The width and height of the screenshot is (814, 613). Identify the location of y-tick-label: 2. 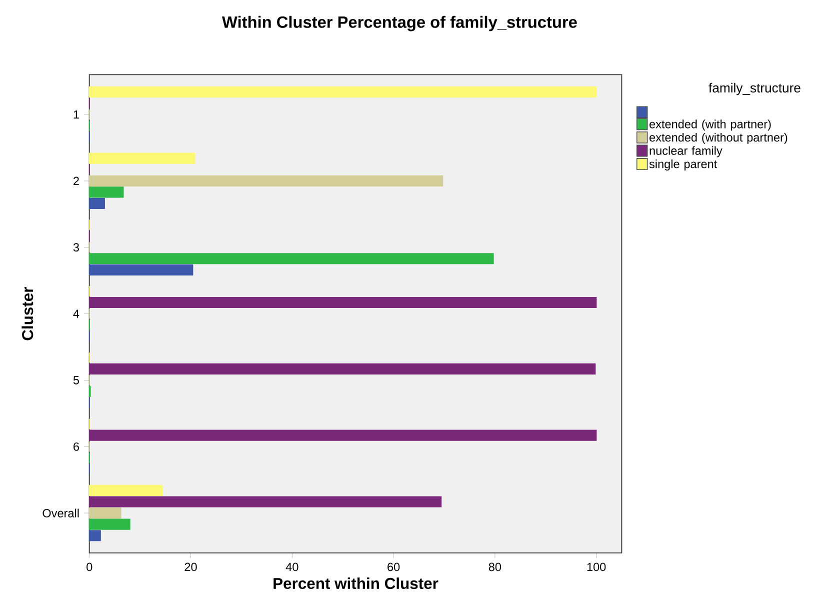
(76, 181).